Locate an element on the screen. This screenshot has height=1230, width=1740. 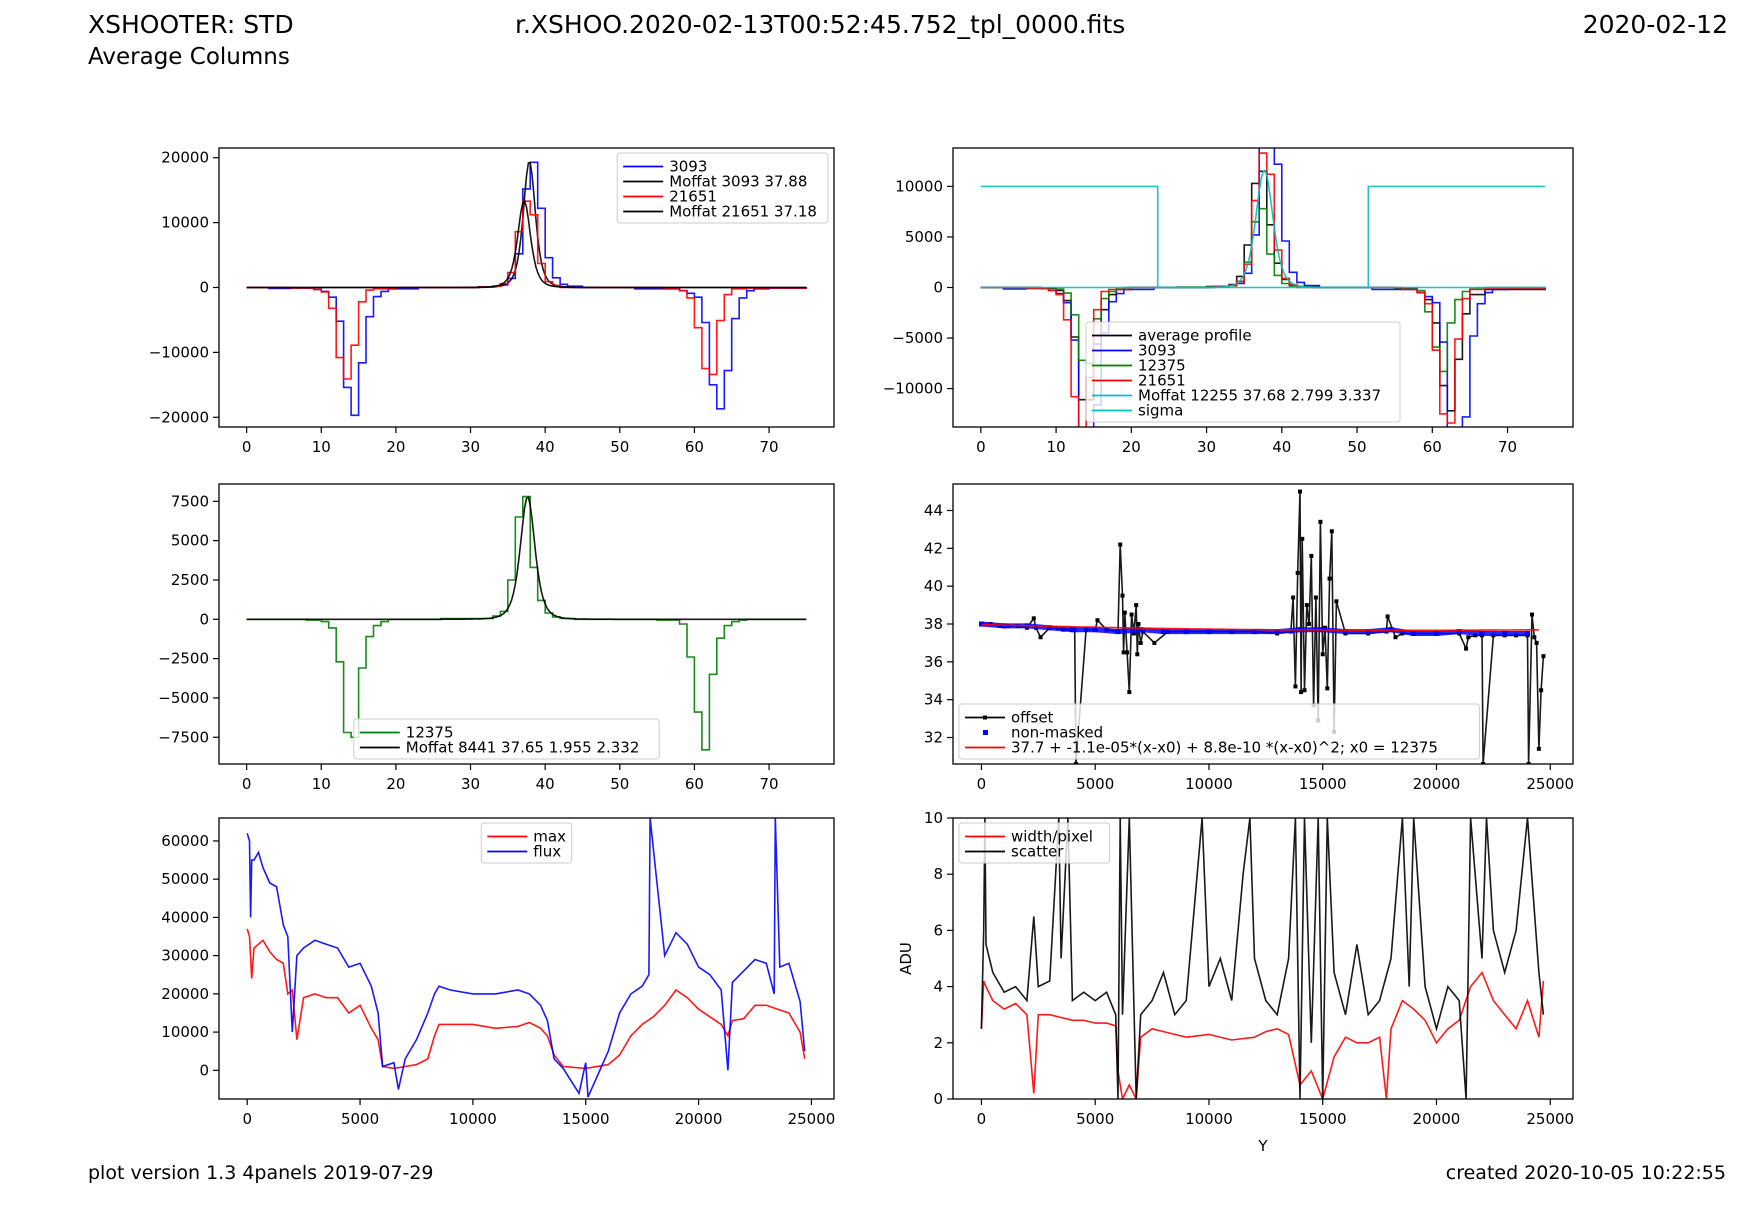
legend-item: width/pixel is located at coordinates (1029, 837).